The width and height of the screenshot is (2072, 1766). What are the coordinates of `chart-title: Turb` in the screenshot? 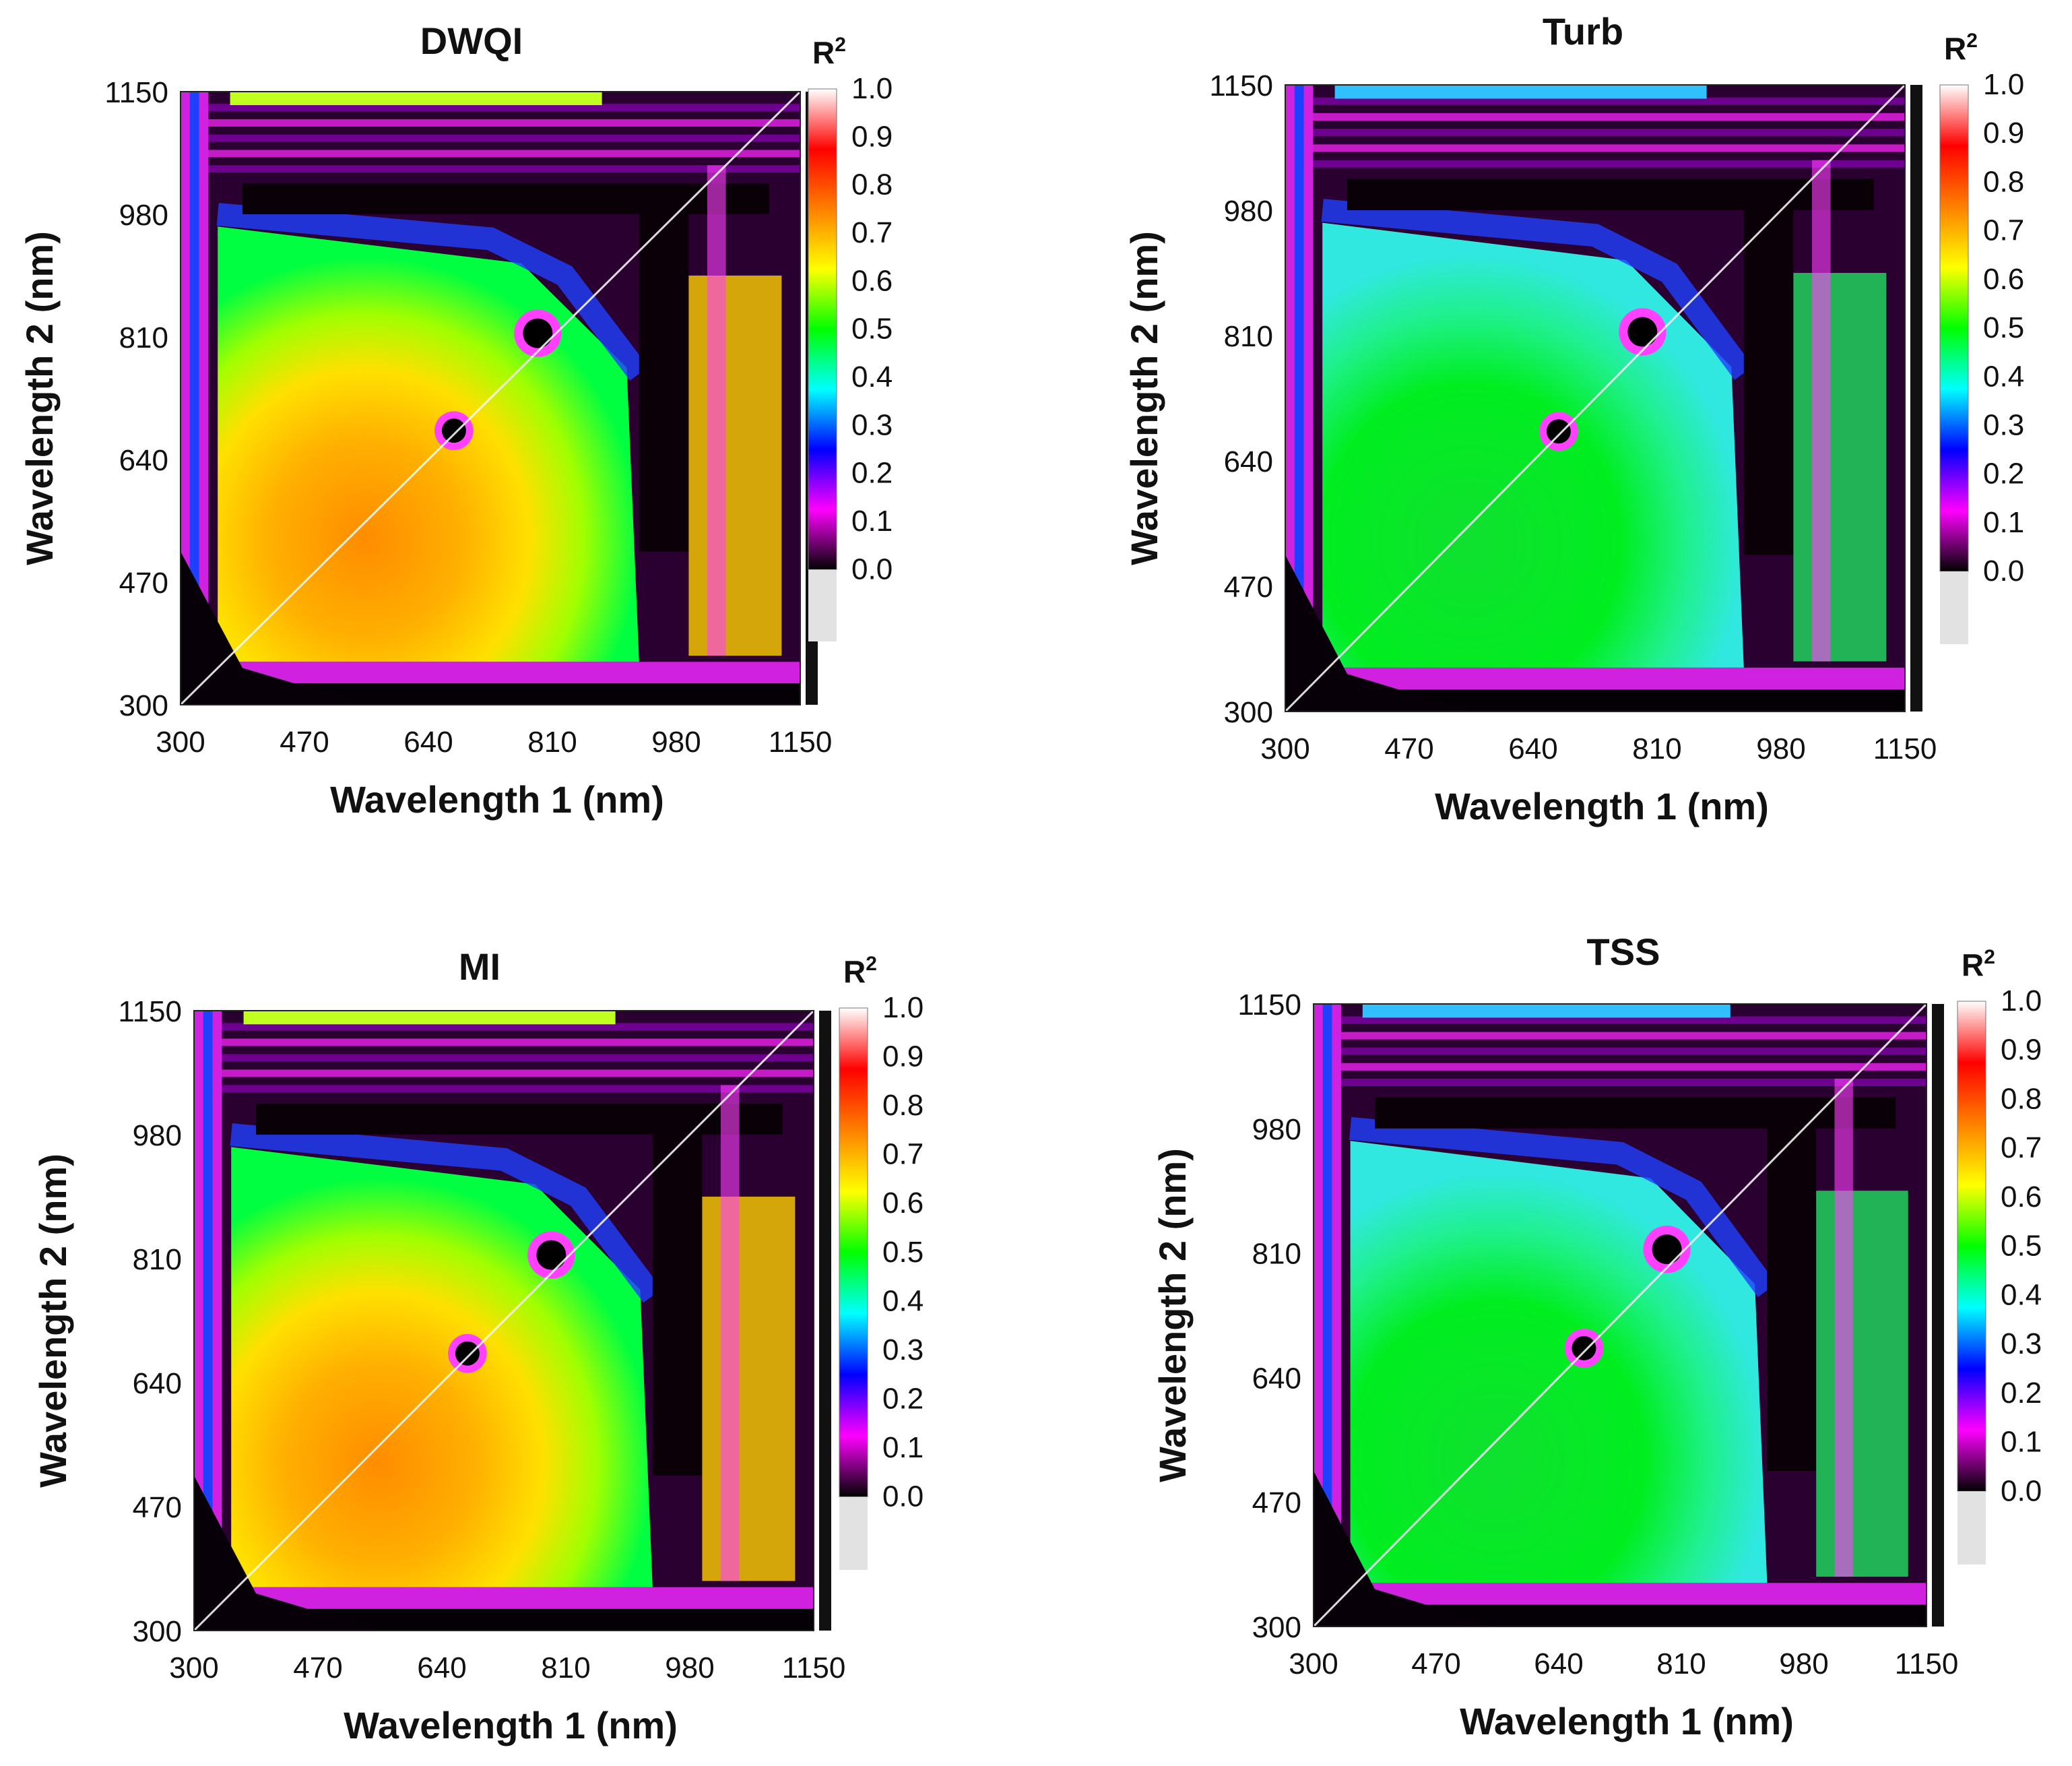 It's located at (1583, 31).